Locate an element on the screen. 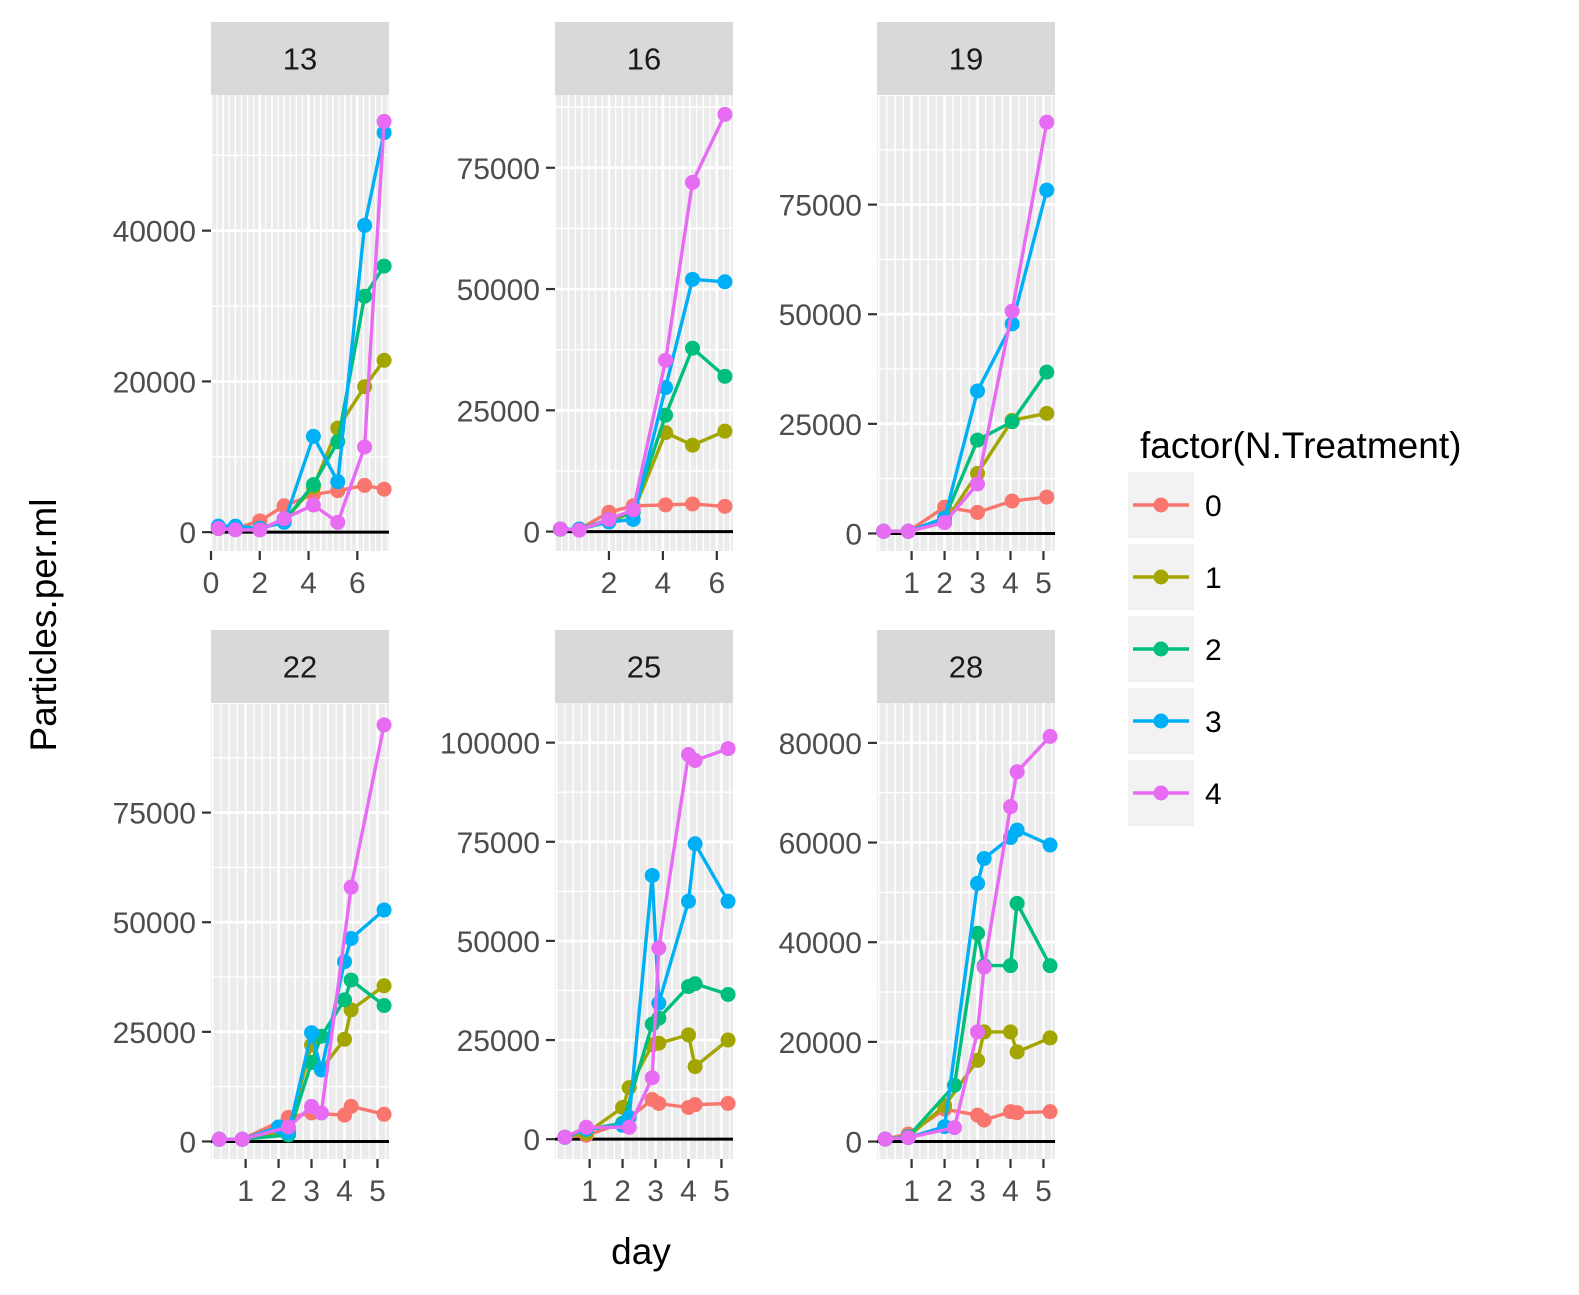 The width and height of the screenshot is (1579, 1295). legend-title: factor(N.Treatment) is located at coordinates (1300, 445).